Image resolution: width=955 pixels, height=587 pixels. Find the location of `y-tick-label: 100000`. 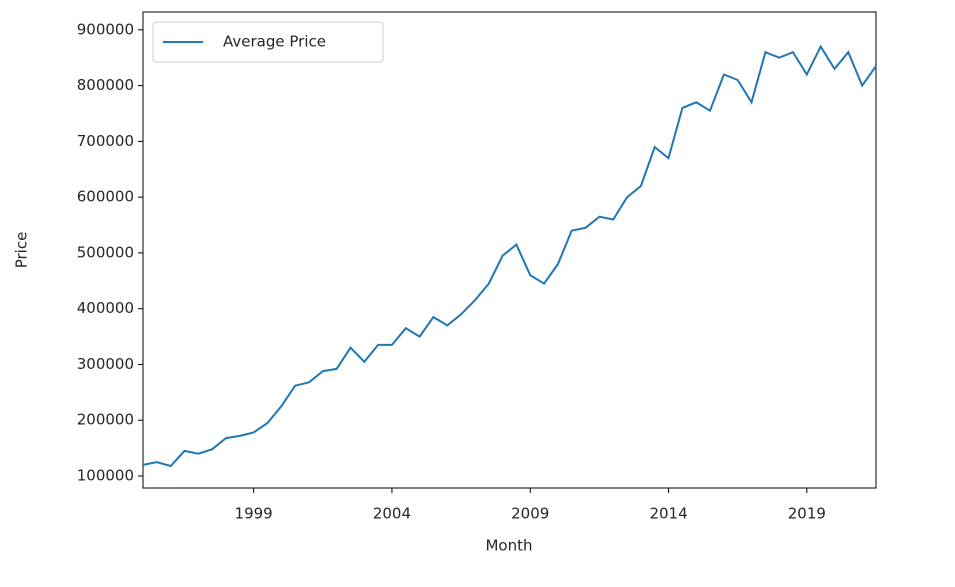

y-tick-label: 100000 is located at coordinates (105, 476).